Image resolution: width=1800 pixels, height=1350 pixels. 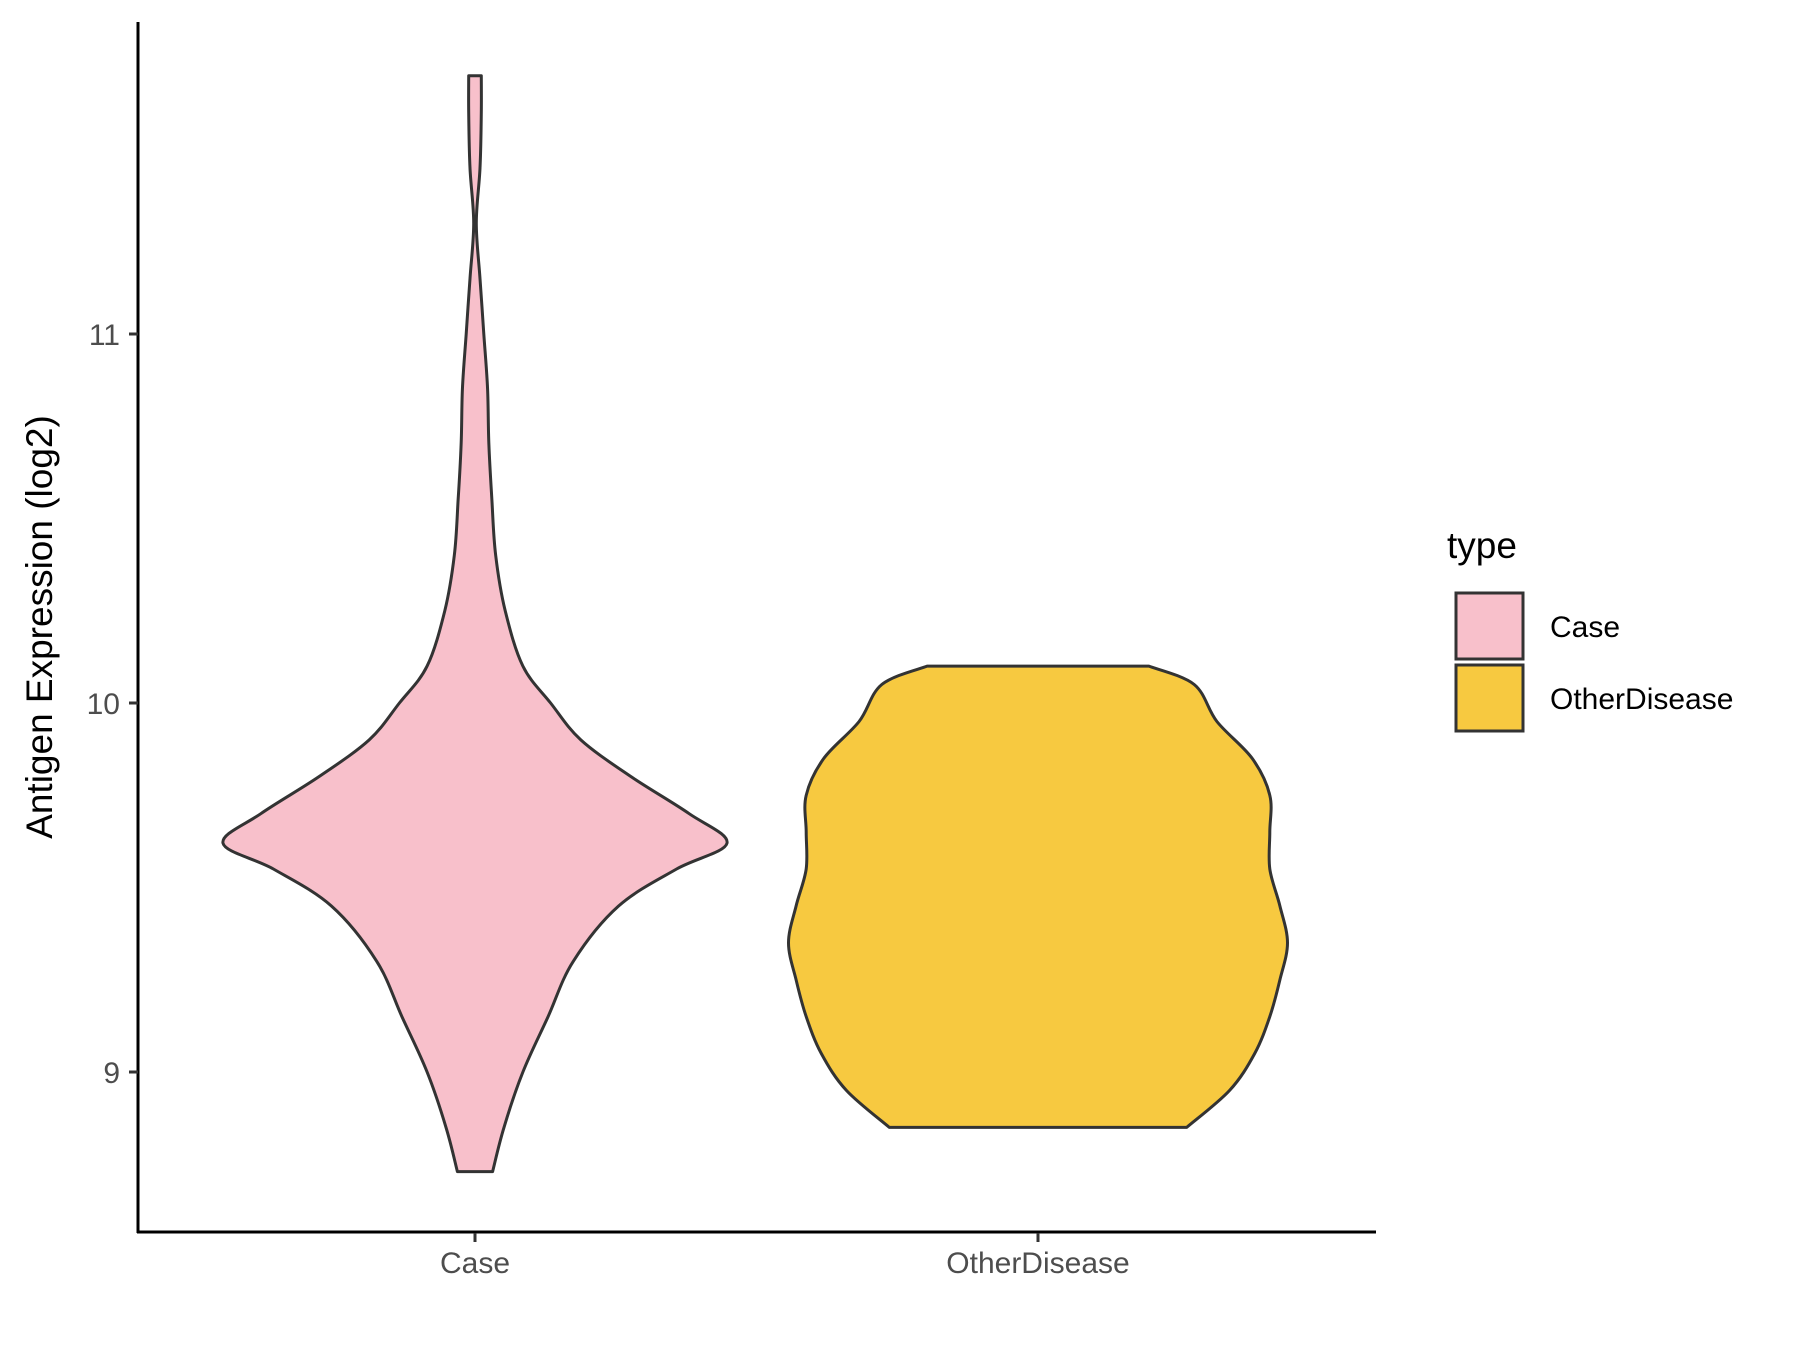 What do you see at coordinates (1593, 662) in the screenshot?
I see `legend: Case OtherDisease` at bounding box center [1593, 662].